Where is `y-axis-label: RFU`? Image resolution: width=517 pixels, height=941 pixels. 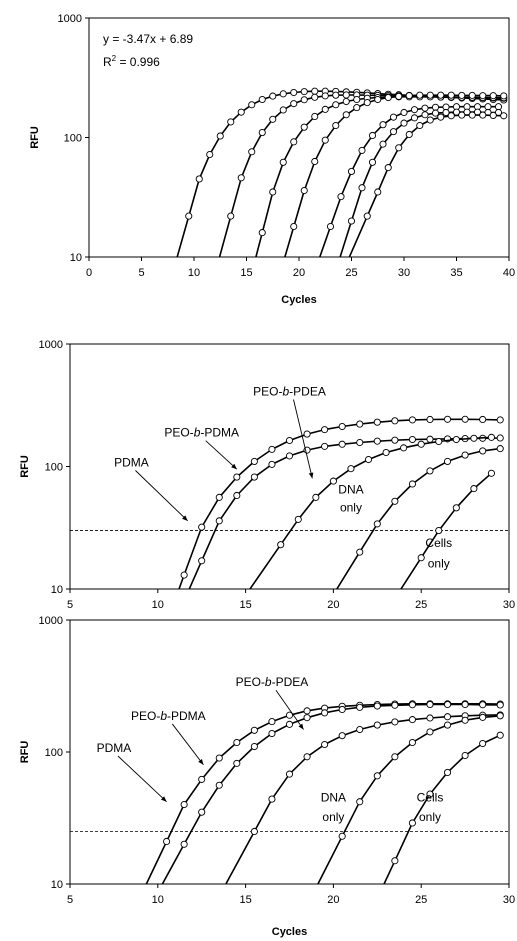
y-axis-label: RFU is located at coordinates (25, 752).